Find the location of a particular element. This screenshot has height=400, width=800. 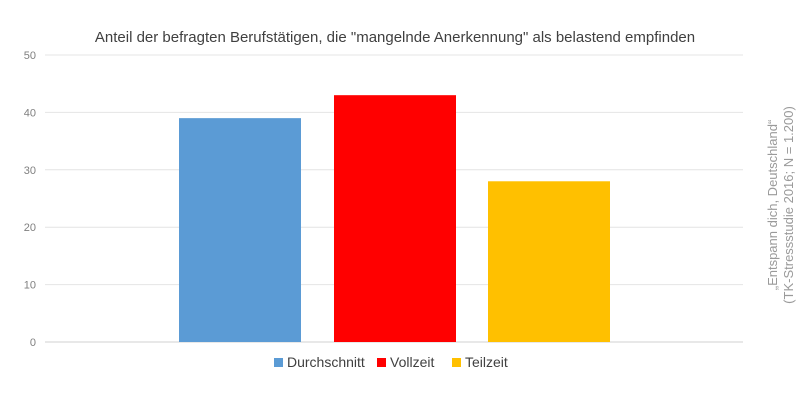

y-axis: 0 10 20 30 40 50 is located at coordinates (30, 199).